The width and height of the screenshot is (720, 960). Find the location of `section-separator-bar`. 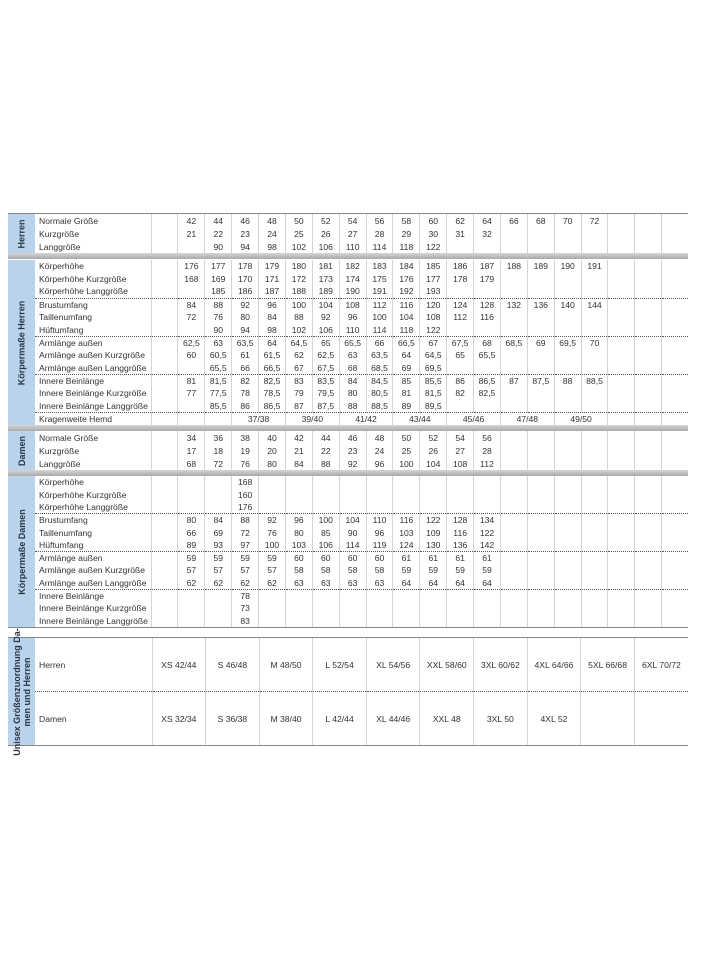

section-separator-bar is located at coordinates (348, 256).